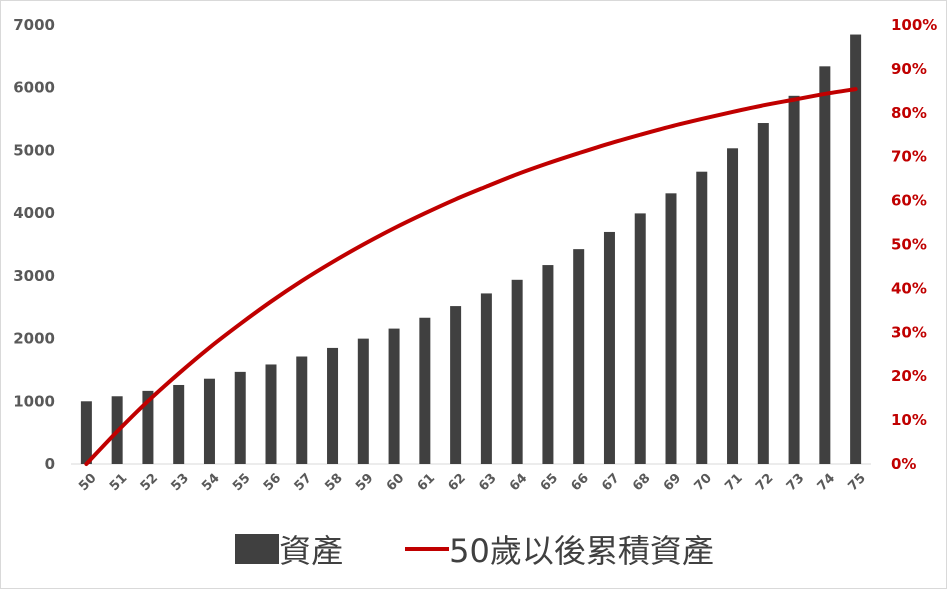 This screenshot has width=947, height=589. I want to click on right-axis-tick-label: 50%, so click(909, 245).